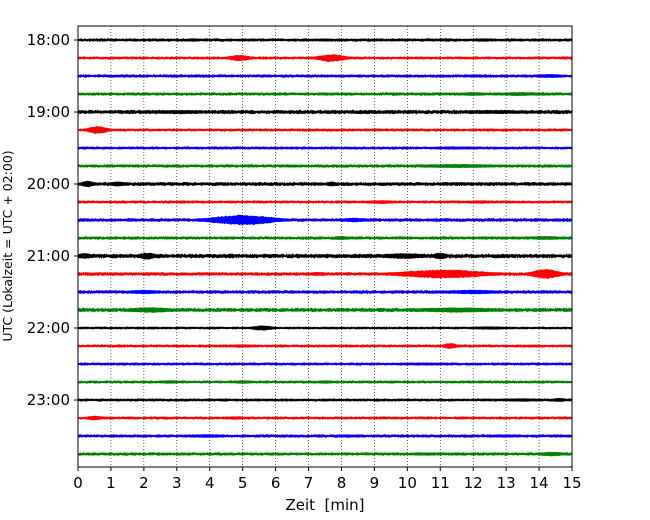 The height and width of the screenshot is (520, 650). What do you see at coordinates (210, 483) in the screenshot?
I see `x-tick-label: 4` at bounding box center [210, 483].